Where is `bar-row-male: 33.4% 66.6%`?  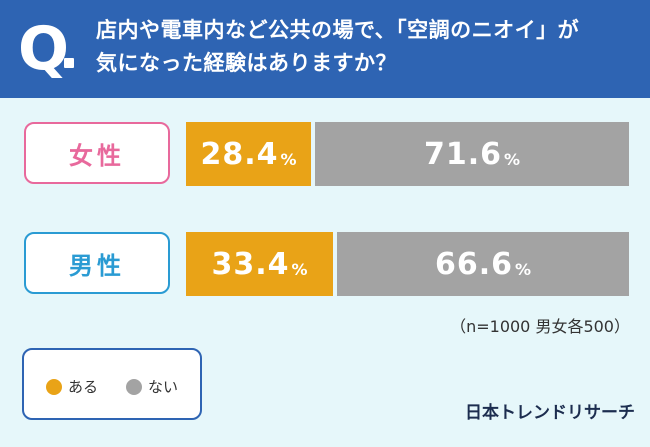
bar-row-male: 33.4% 66.6% is located at coordinates (407, 264).